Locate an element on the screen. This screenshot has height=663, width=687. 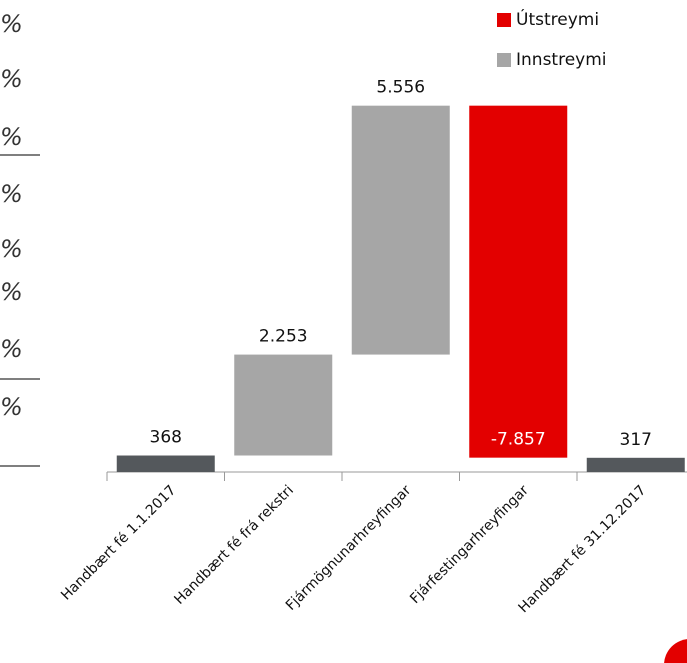
x-tick-label: Fjármögnunarhreyfingar is located at coordinates (349, 548).